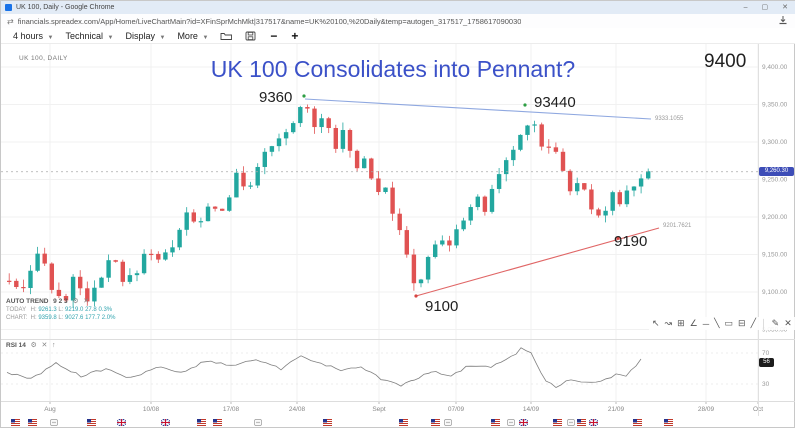  Describe the element at coordinates (151, 409) in the screenshot. I see `svg-text: 10/08` at that location.